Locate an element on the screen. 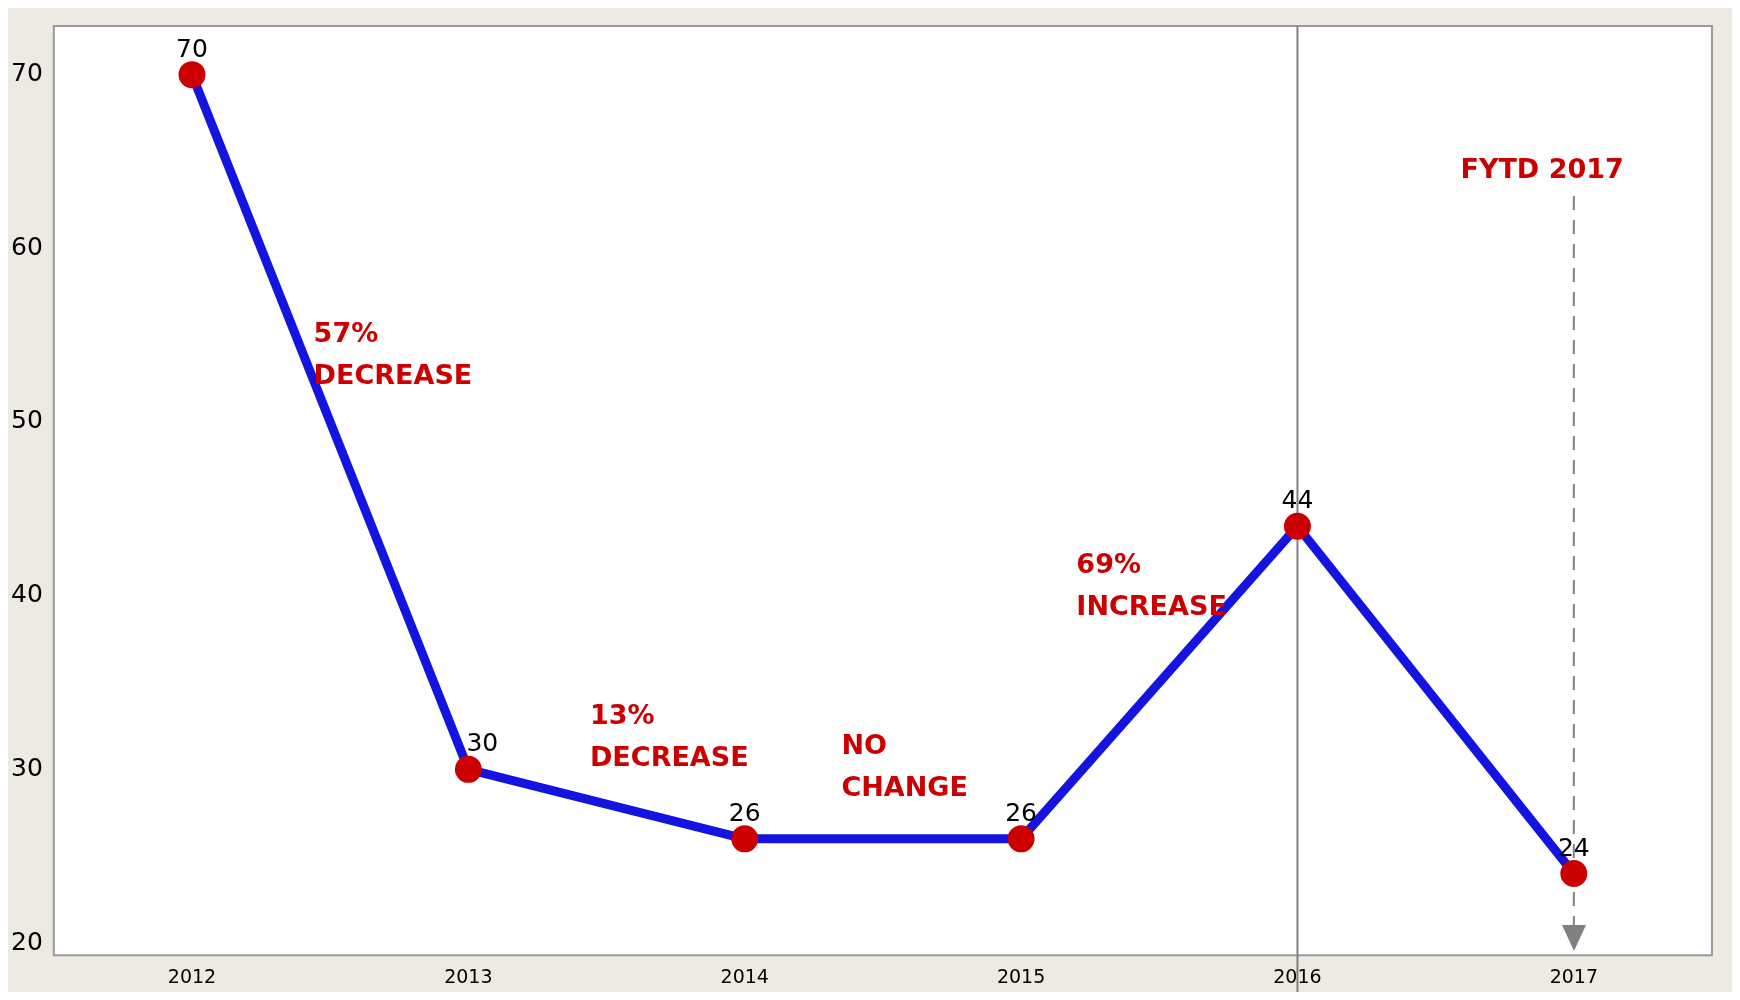 Image resolution: width=1740 pixels, height=1000 pixels. x-tick-label: 2012 is located at coordinates (192, 975).